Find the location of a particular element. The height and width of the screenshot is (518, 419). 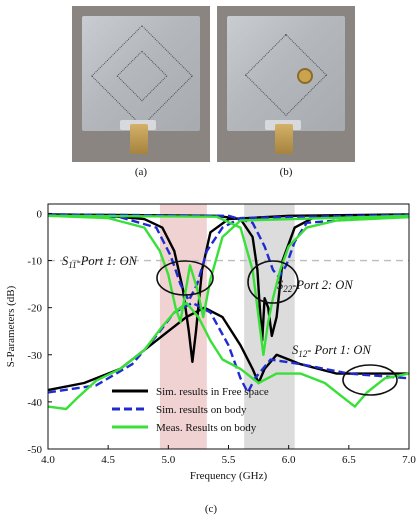

y-tick-label: -10 is located at coordinates (34, 262).